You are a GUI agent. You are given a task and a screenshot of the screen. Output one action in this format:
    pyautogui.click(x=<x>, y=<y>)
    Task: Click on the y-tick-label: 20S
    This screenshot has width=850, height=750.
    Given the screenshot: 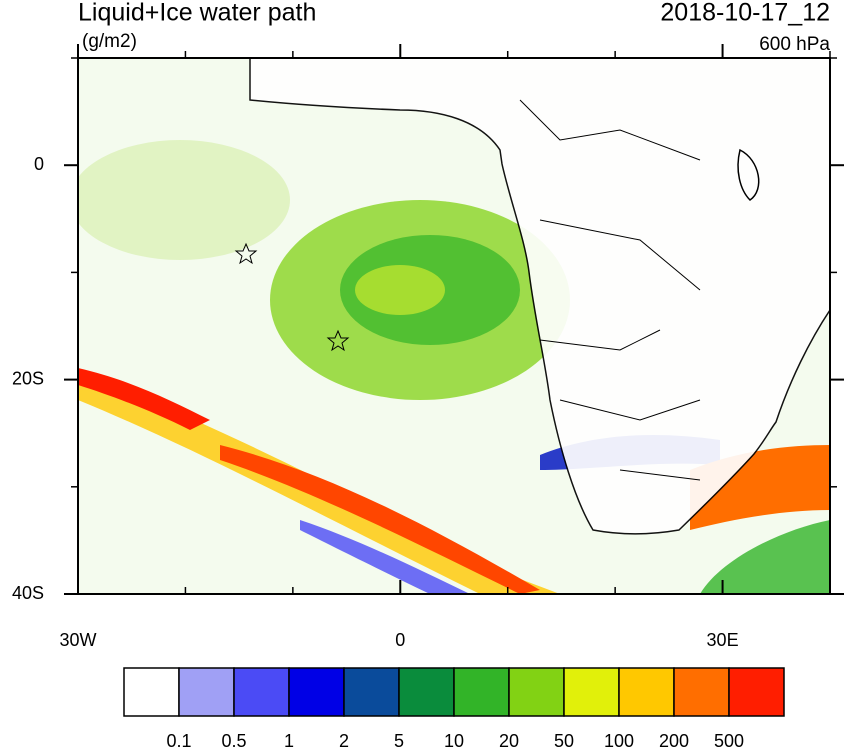 What is the action you would take?
    pyautogui.click(x=28, y=378)
    